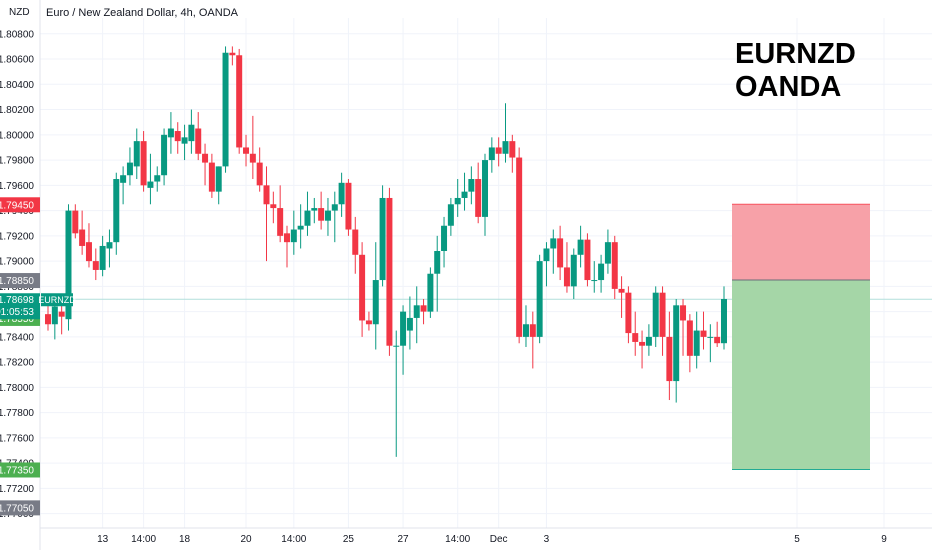 Image resolution: width=932 pixels, height=555 pixels. What do you see at coordinates (103, 539) in the screenshot?
I see `time-tick-label: 13` at bounding box center [103, 539].